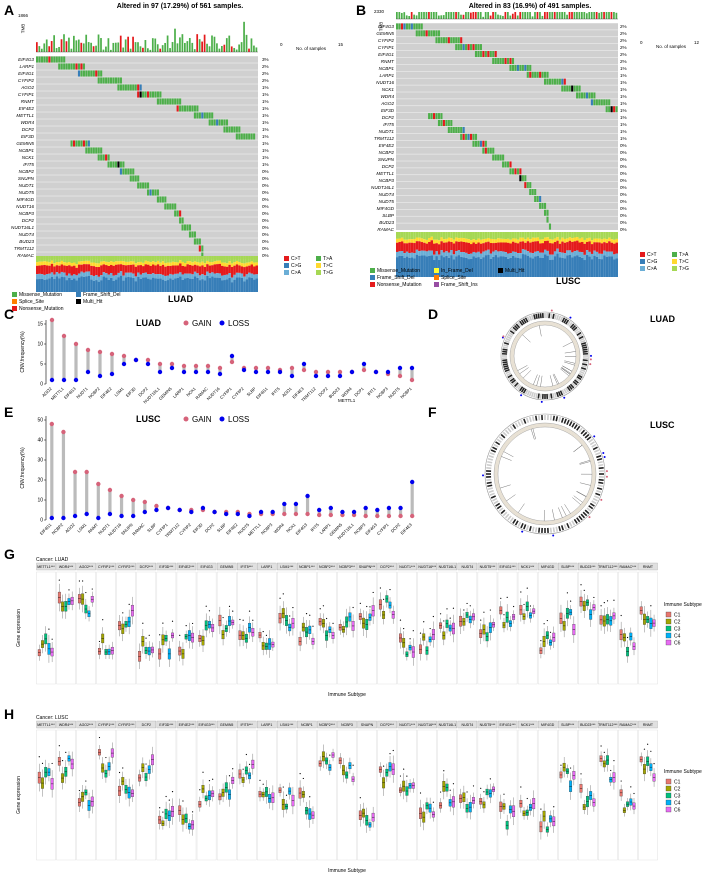 The image size is (708, 882). I want to click on gene-pct: 2%, so click(623, 47).